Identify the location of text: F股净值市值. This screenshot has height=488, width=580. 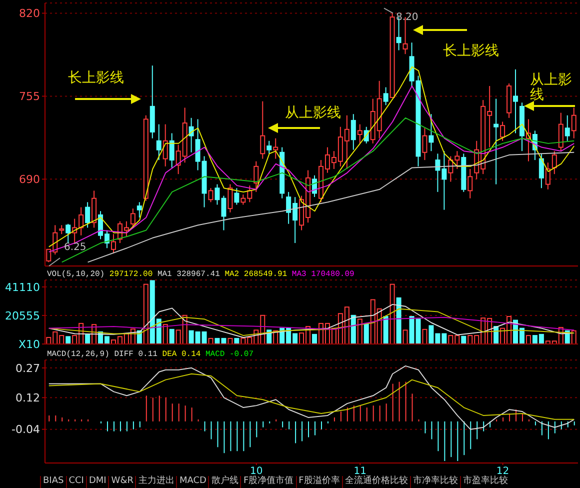
(268, 482).